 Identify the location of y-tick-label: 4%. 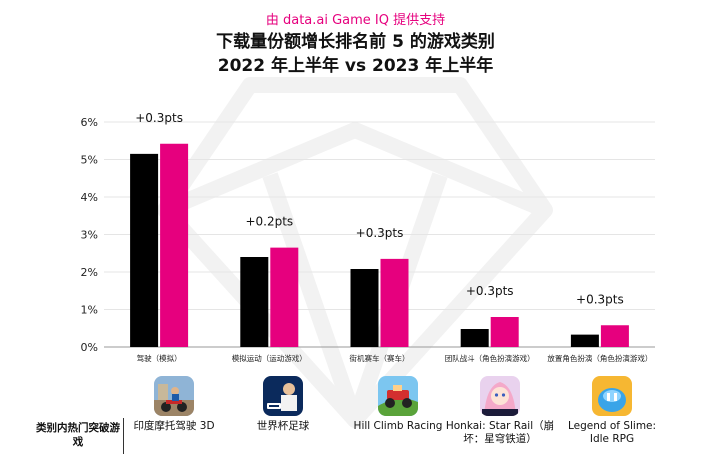
(89, 197).